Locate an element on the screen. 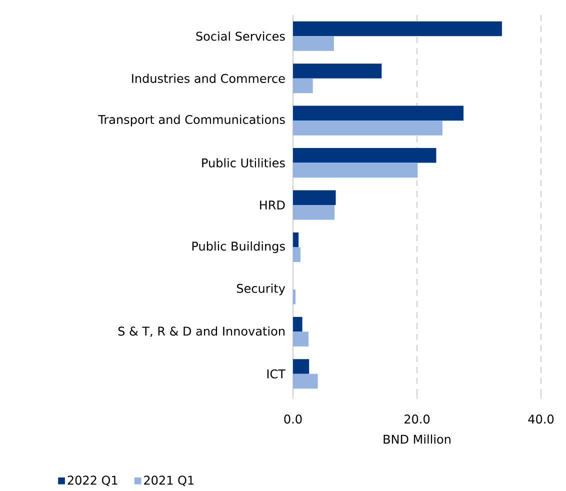  y-tick-label: Public Buildings is located at coordinates (238, 247).